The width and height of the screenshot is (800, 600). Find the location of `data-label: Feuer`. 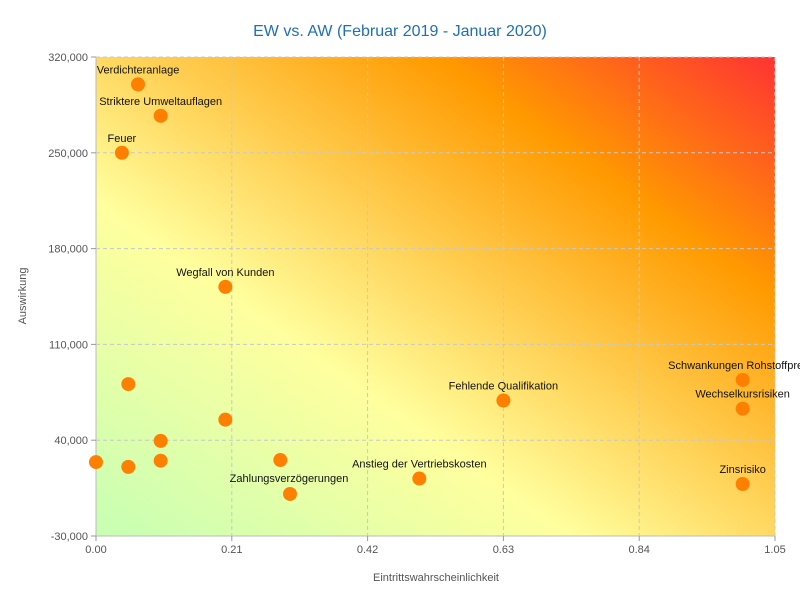

data-label: Feuer is located at coordinates (121, 139).